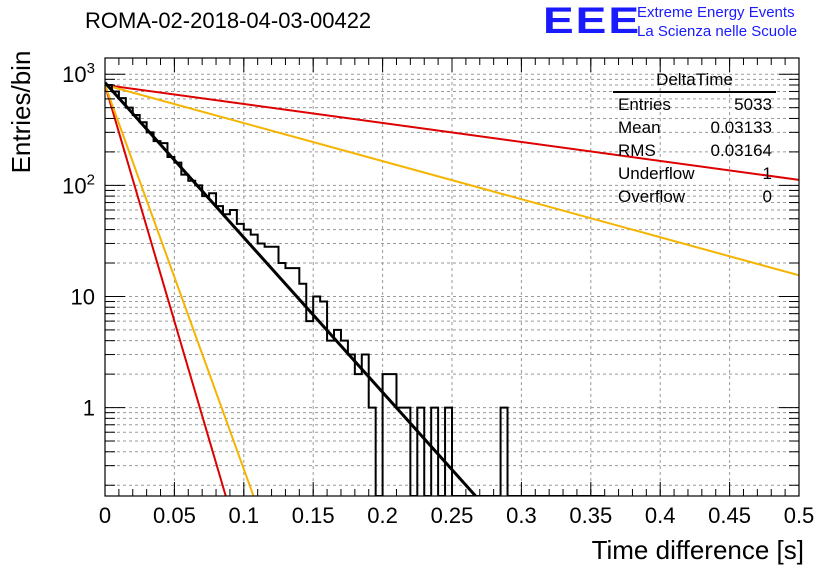  Describe the element at coordinates (166, 290) in the screenshot. I see `series-red-fast` at that location.